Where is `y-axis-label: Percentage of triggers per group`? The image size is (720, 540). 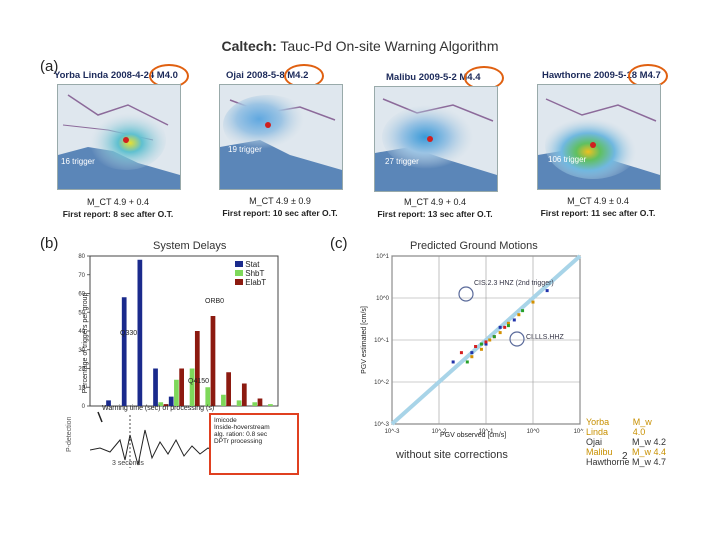 y-axis-label: Percentage of triggers per group is located at coordinates (85, 343).